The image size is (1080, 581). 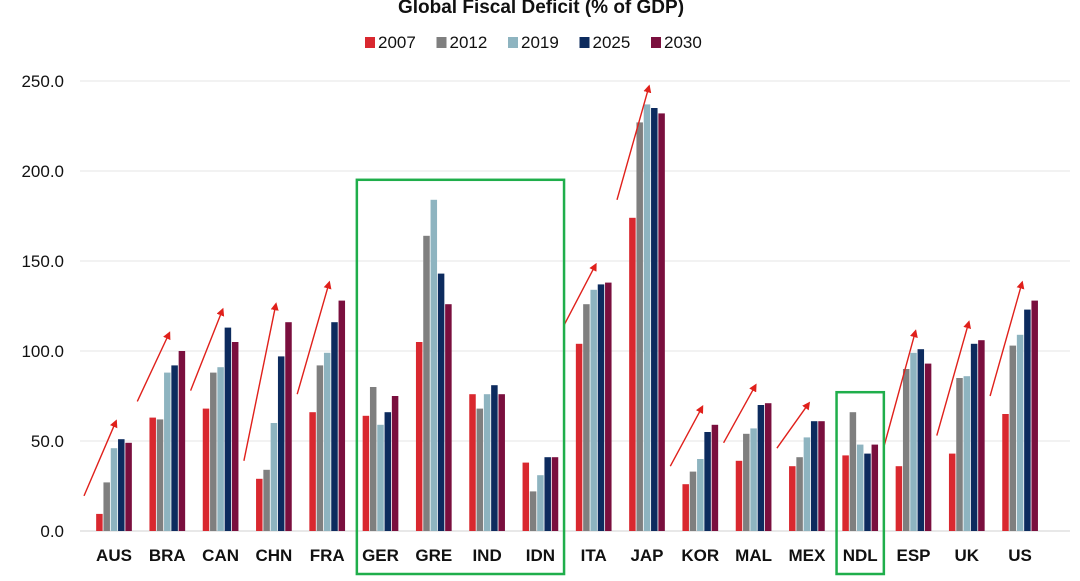 I want to click on bar-idn-2012, so click(x=533, y=511).